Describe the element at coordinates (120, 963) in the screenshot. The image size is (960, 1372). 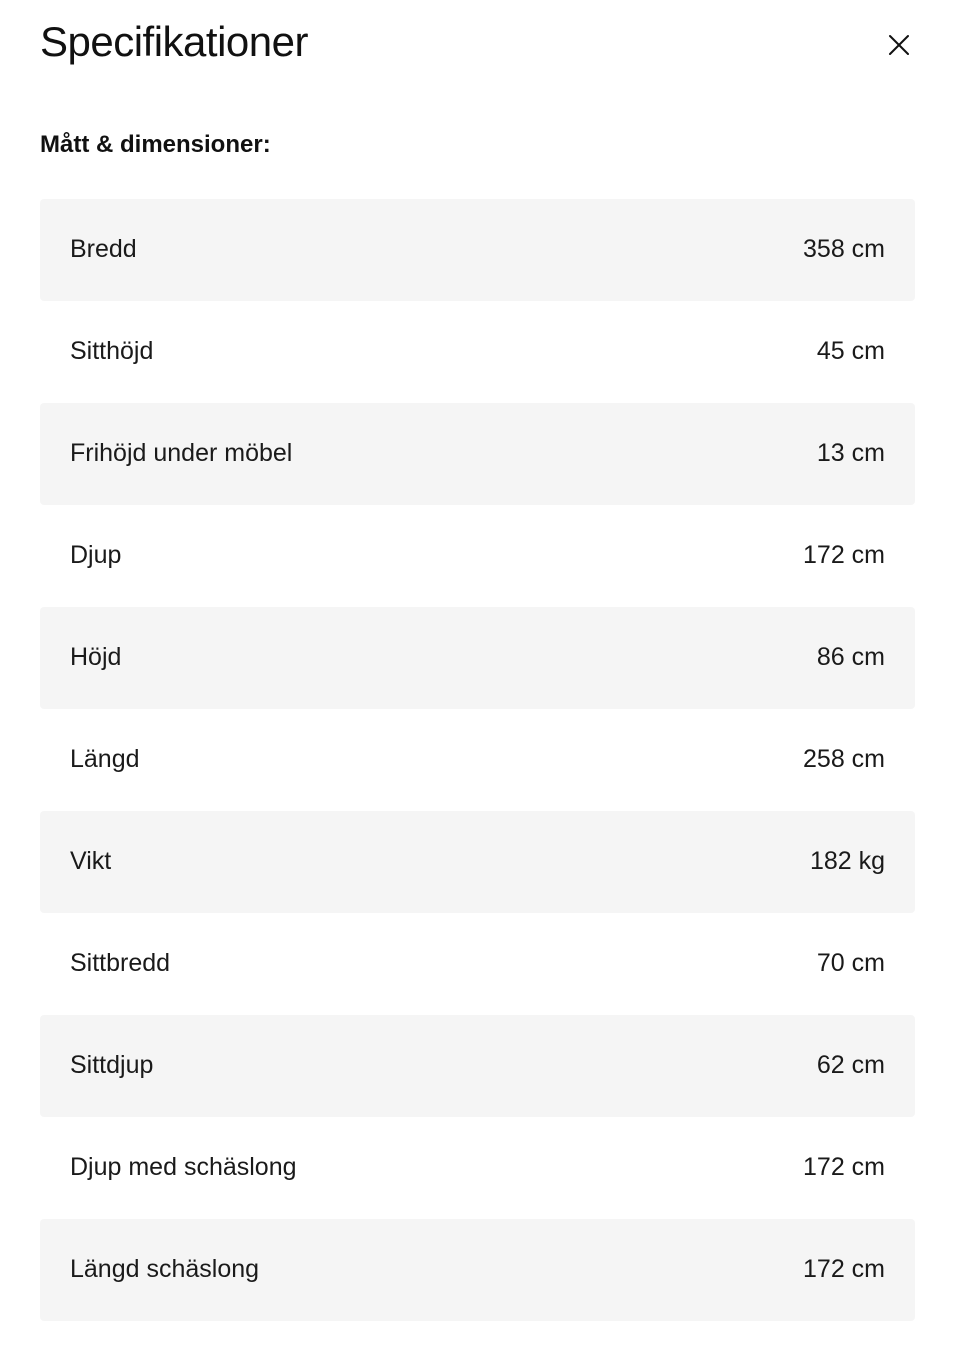
I see `spec-label: Sittbredd` at that location.